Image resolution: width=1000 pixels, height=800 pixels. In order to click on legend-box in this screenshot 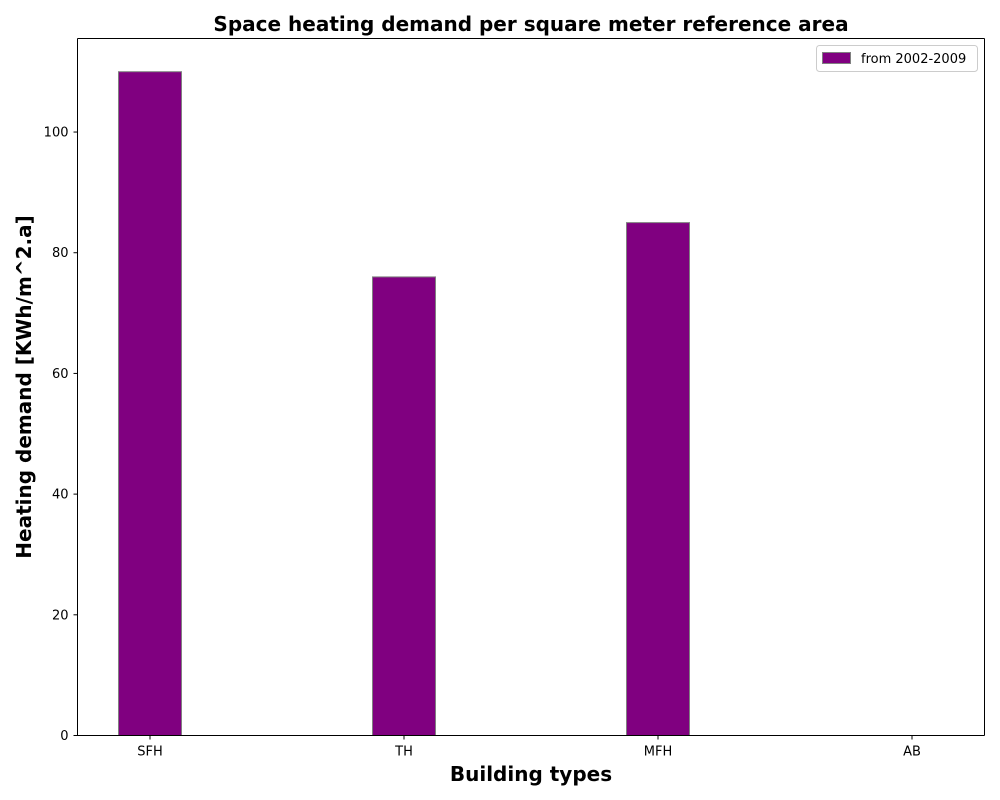, I will do `click(897, 58)`.